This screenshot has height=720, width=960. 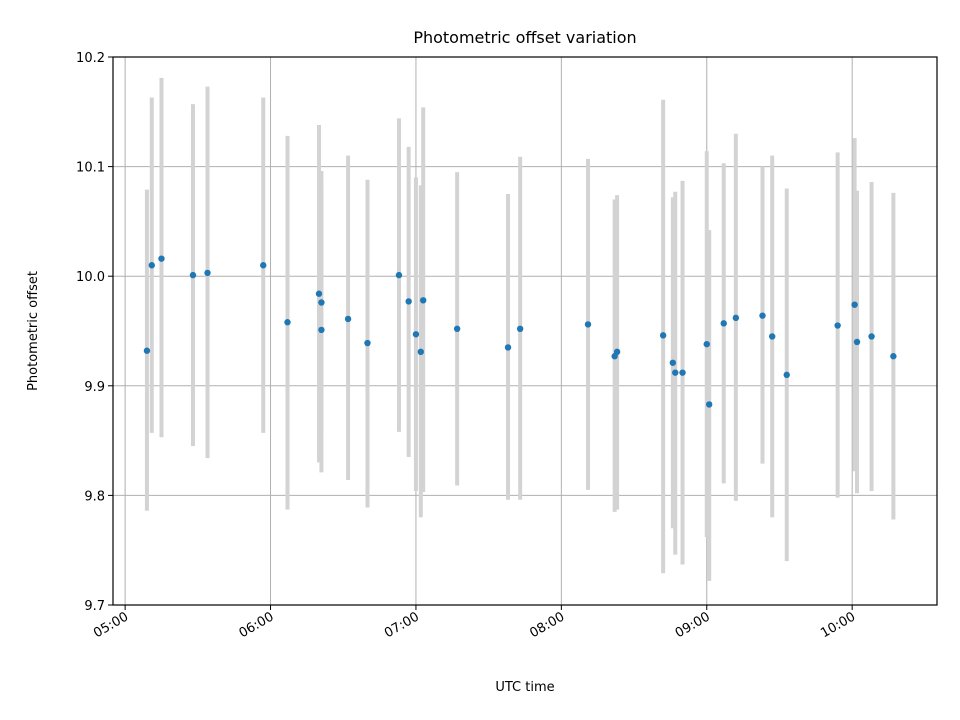 What do you see at coordinates (94, 606) in the screenshot?
I see `y-tick-label: 9.7` at bounding box center [94, 606].